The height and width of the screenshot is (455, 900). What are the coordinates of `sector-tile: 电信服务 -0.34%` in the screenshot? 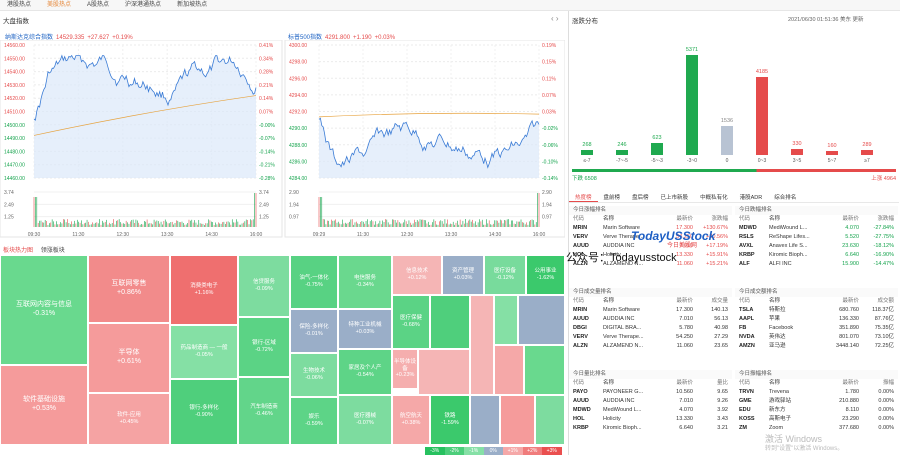 It's located at (365, 282).